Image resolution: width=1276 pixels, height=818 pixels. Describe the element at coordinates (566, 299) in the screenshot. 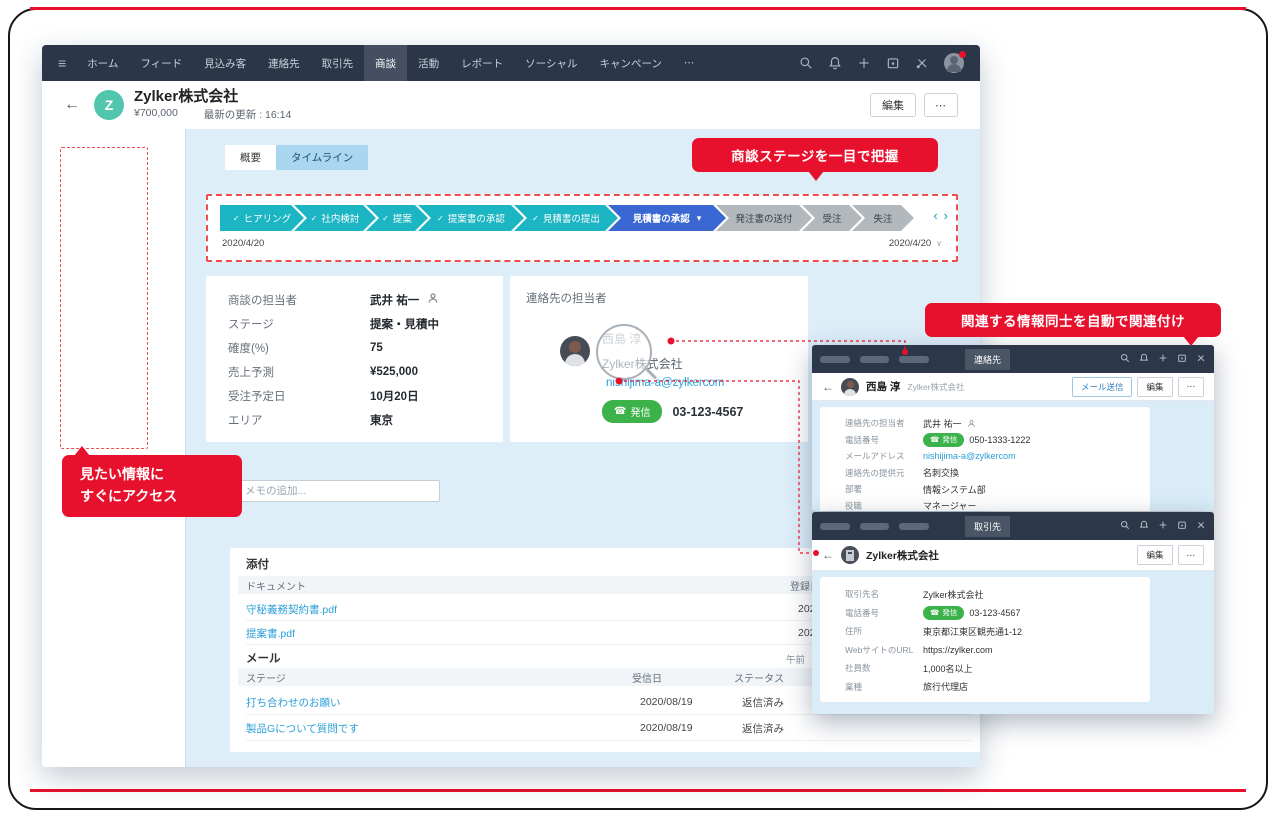

I see `contact-card-title: 連絡先の担当者` at that location.